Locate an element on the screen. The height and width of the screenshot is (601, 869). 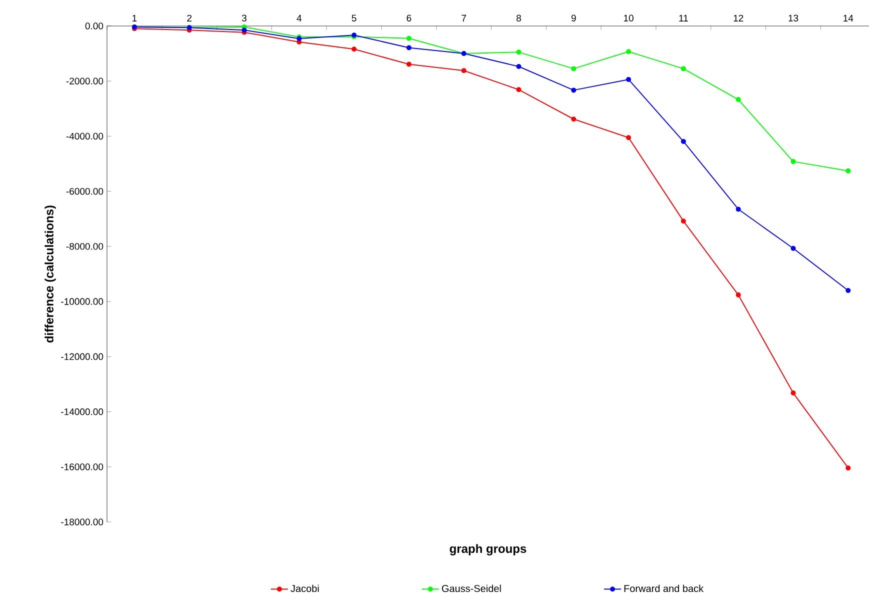
x-tick-label: 6 is located at coordinates (409, 18).